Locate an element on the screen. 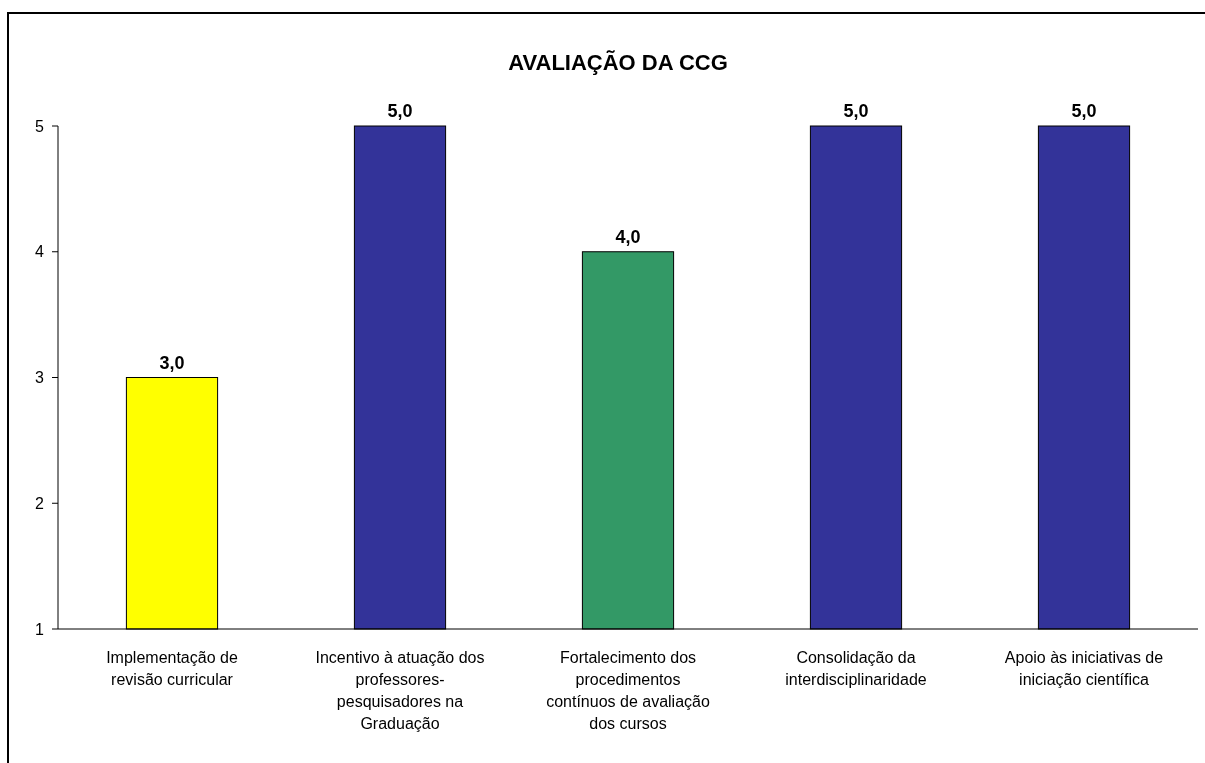  y-tick-label: 1 is located at coordinates (40, 629).